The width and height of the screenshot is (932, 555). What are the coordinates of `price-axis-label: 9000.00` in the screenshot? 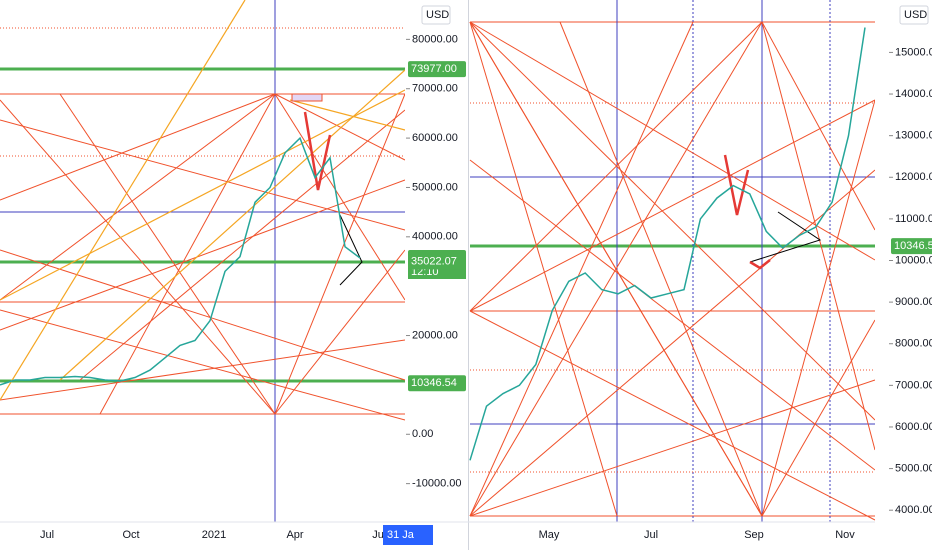 It's located at (913, 302).